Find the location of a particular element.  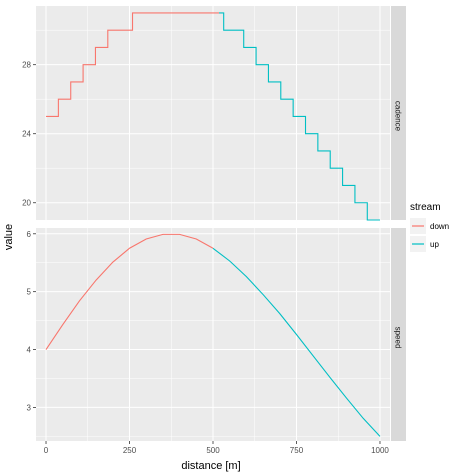

y-tick-label: 4 is located at coordinates (29, 350).